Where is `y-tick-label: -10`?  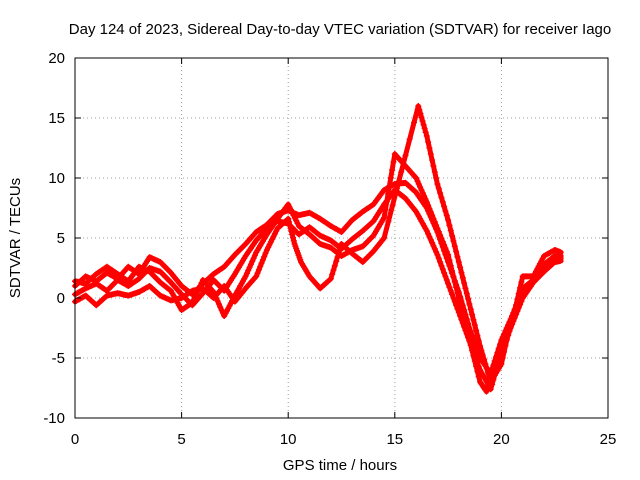 y-tick-label: -10 is located at coordinates (54, 418).